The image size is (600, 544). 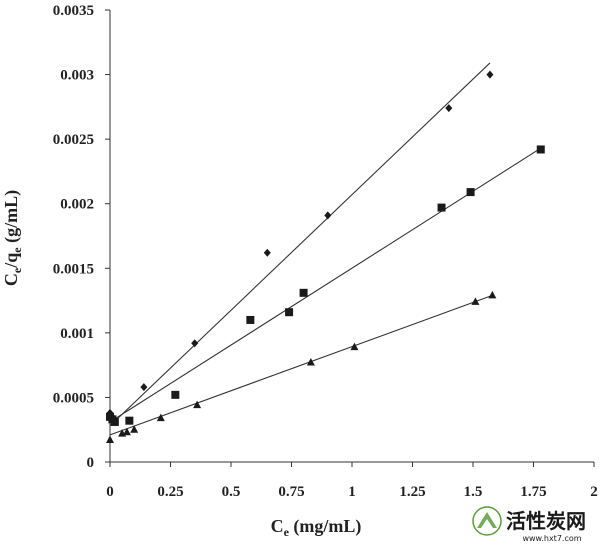 I want to click on x-axis-title: Ce (mg/mL), so click(x=316, y=527).